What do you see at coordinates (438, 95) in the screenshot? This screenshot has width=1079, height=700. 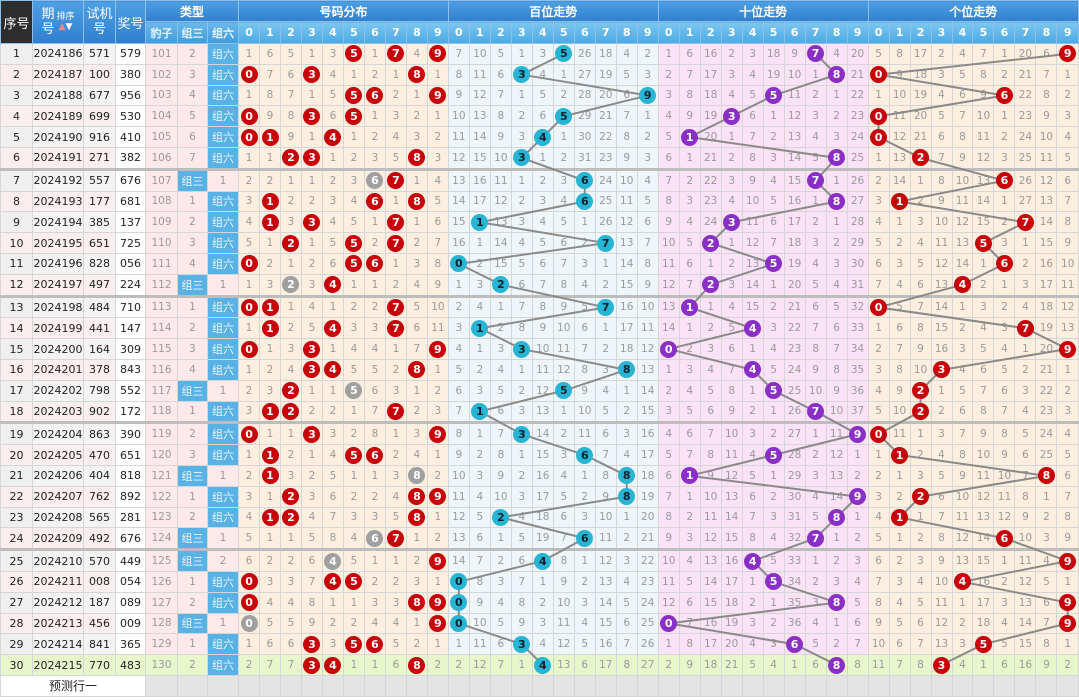 I see `dist-ball: 9` at bounding box center [438, 95].